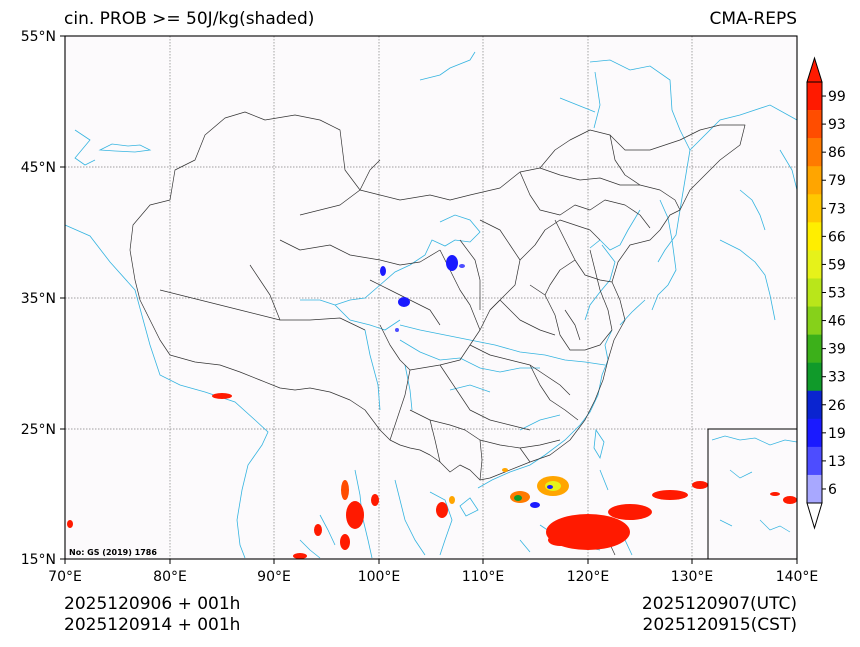 The width and height of the screenshot is (860, 647). I want to click on lat-label-45n: 45°N, so click(38, 168).